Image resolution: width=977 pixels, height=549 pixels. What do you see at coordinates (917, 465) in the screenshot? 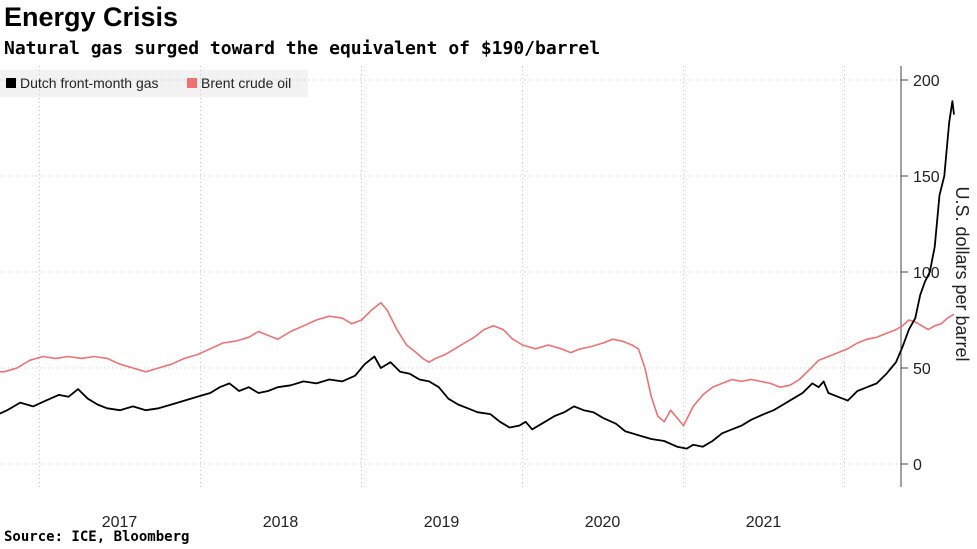
I see `y-tick-label: 0` at bounding box center [917, 465].